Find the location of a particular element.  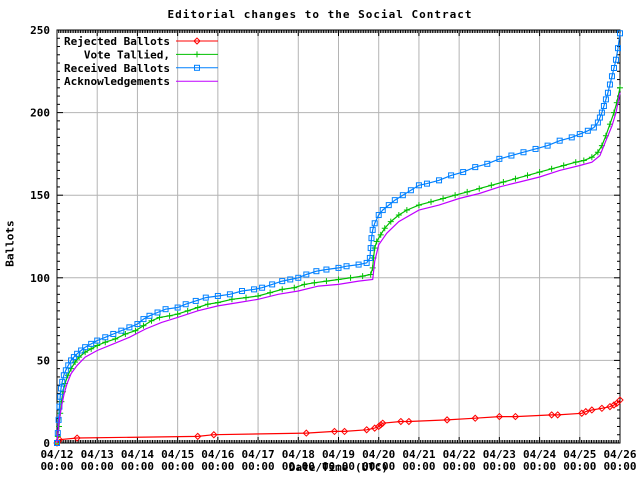

x-tick-label-date: 04/24 is located at coordinates (539, 454).